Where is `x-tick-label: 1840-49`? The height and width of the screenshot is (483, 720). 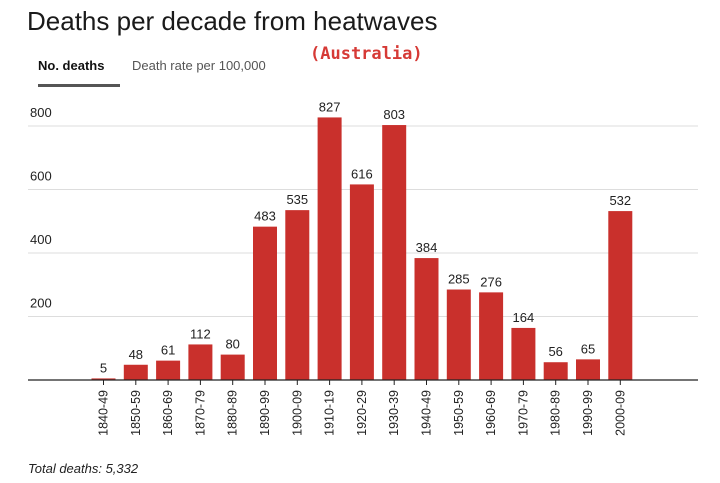 x-tick-label: 1840-49 is located at coordinates (104, 413).